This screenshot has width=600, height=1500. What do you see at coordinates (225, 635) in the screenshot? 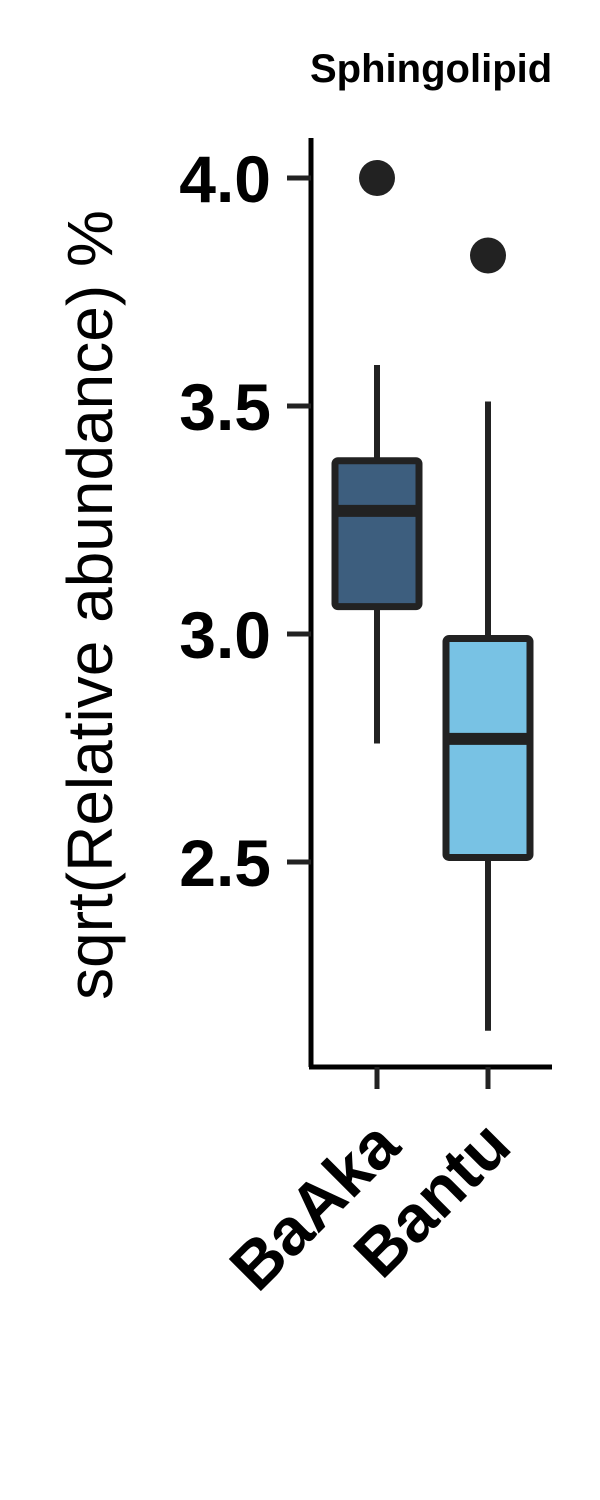
I see `y-tick-label: 3.0` at bounding box center [225, 635].